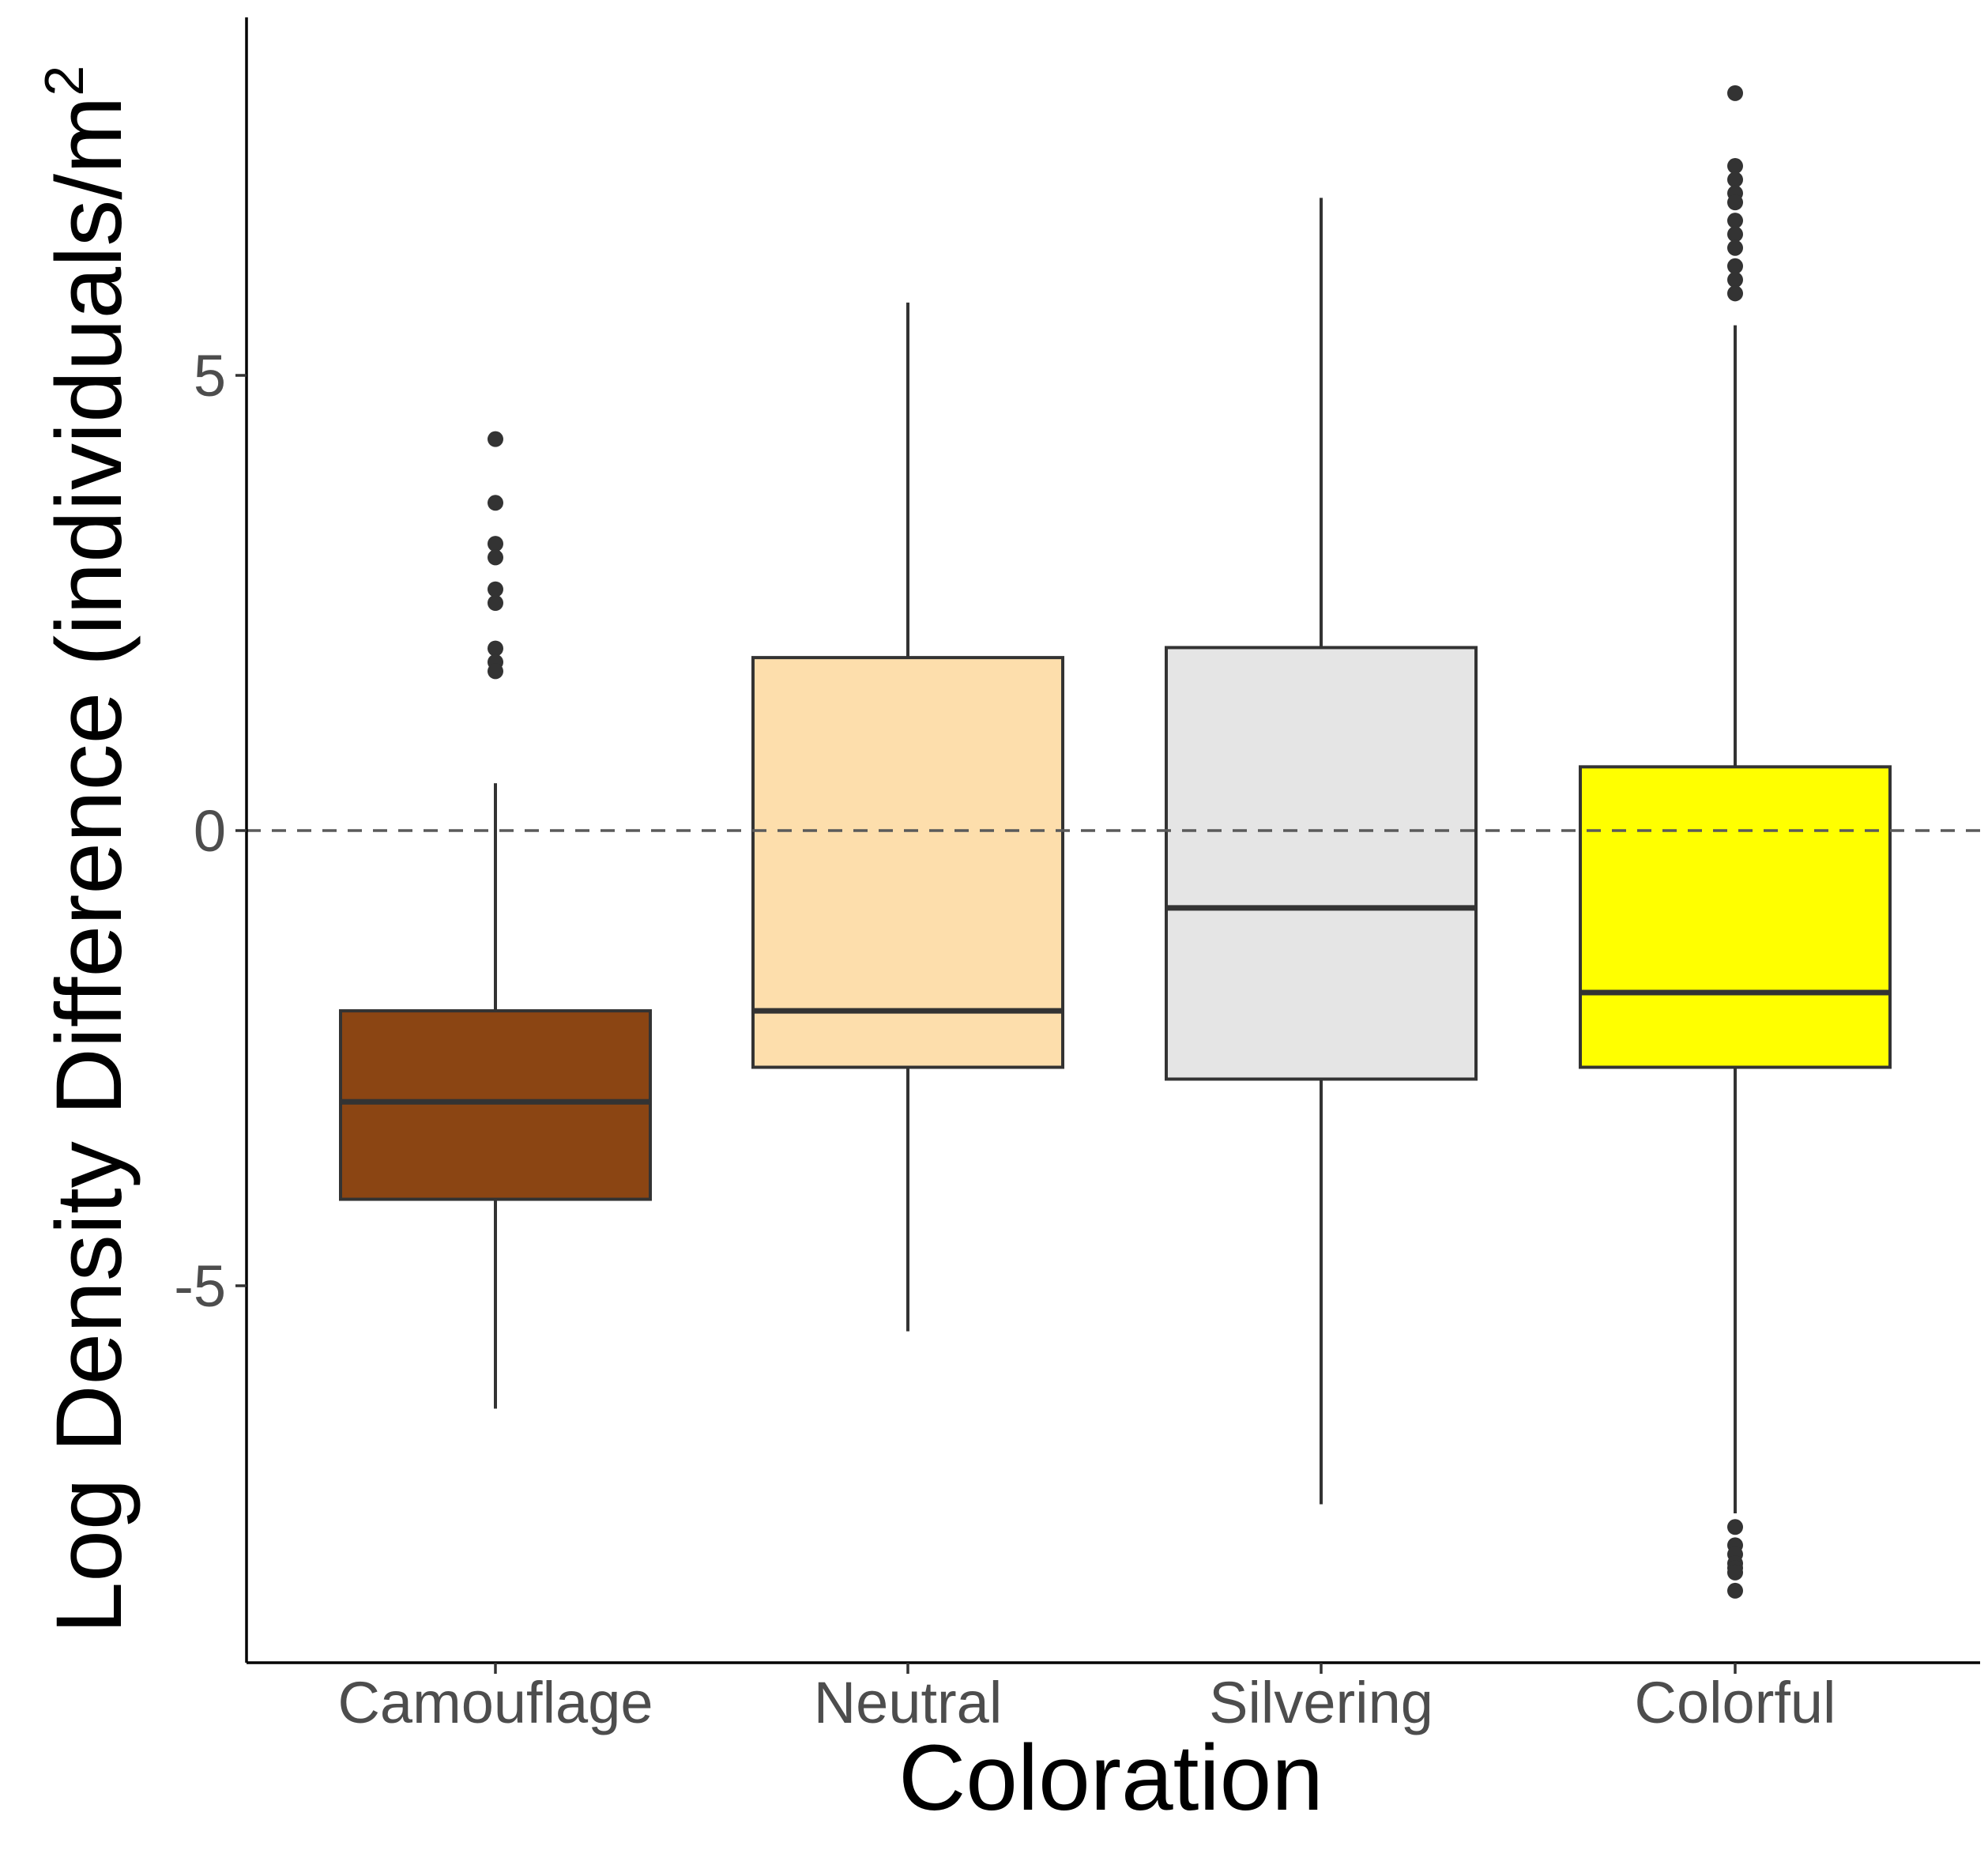  I want to click on box-neutral, so click(907, 817).